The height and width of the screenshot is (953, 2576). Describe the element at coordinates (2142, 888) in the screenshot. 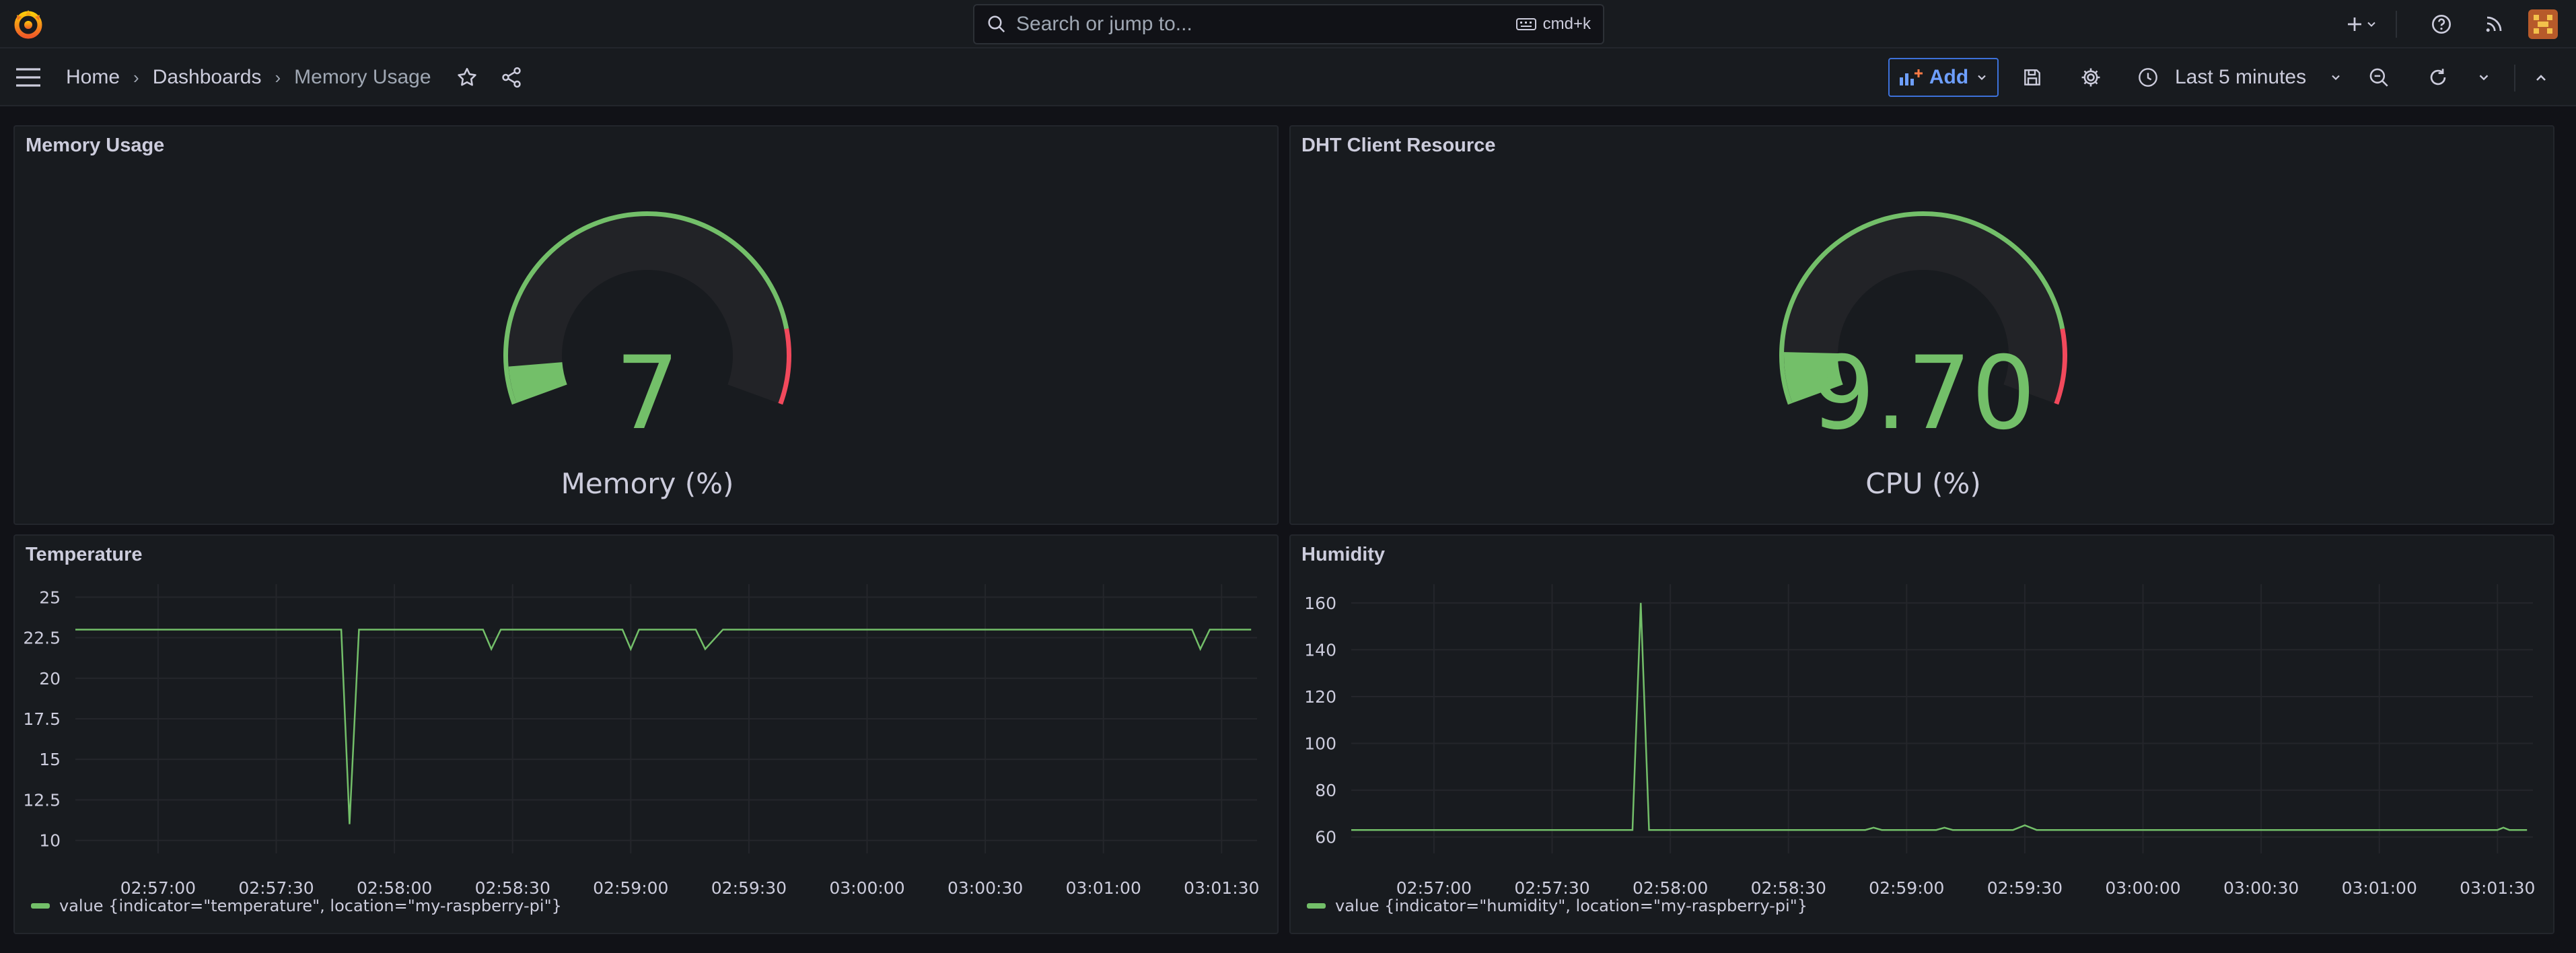

I see `x-tick-label: 03:00:00` at that location.